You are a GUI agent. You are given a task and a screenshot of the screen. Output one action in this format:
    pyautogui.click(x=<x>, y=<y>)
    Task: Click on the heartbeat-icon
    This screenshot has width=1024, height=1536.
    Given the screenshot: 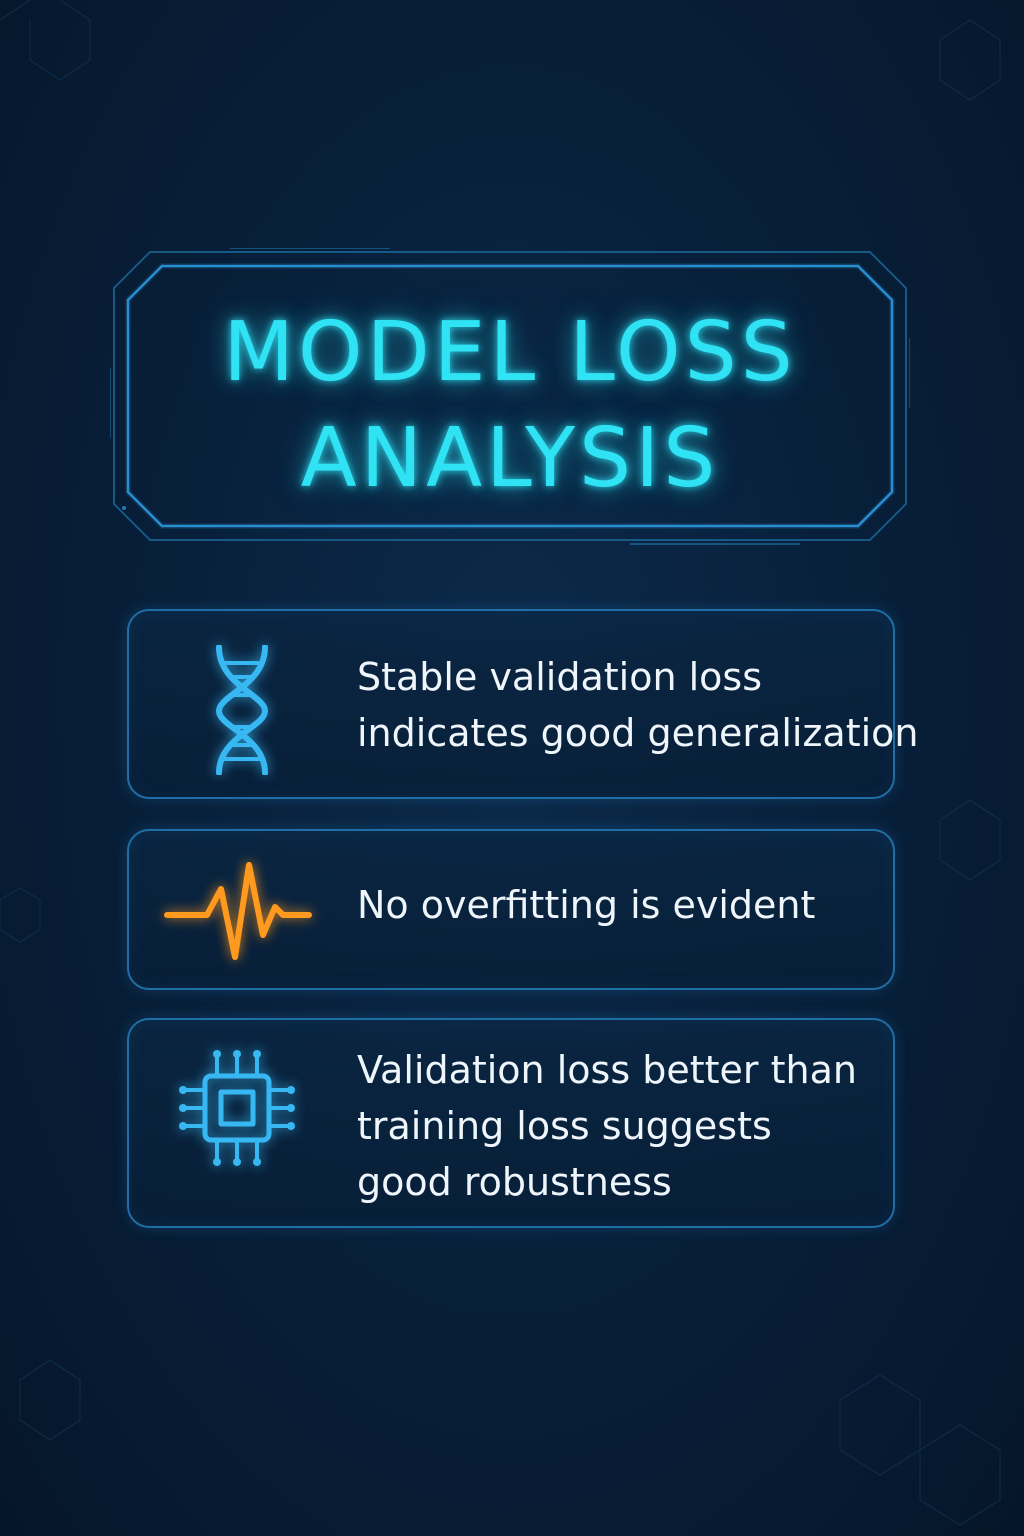 What is the action you would take?
    pyautogui.click(x=238, y=915)
    